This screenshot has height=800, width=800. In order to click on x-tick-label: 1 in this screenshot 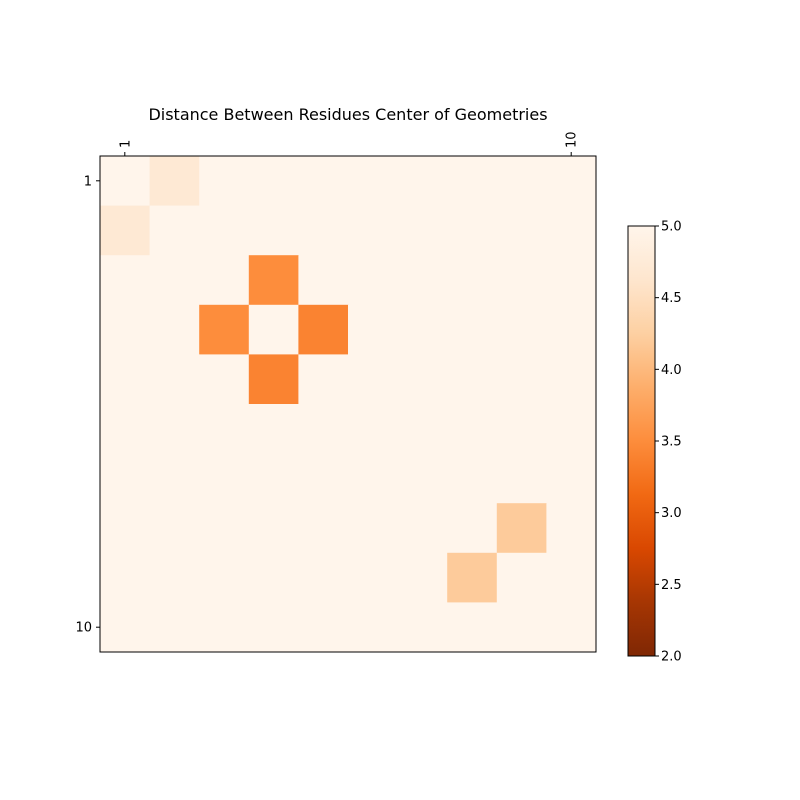, I will do `click(125, 144)`.